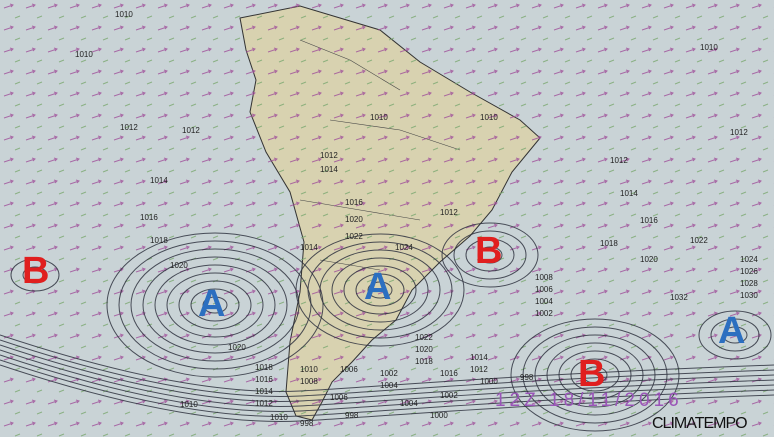 The image size is (774, 437). I want to click on isobar-label: 1028, so click(749, 283).